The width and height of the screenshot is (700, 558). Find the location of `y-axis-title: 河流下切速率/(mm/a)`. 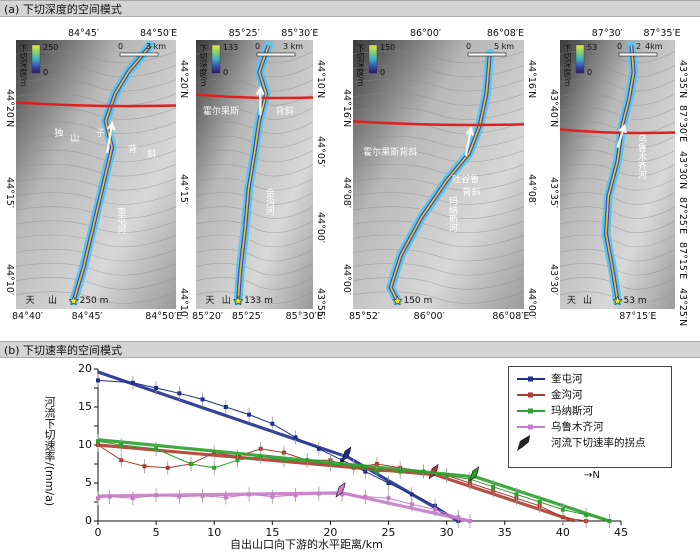

y-axis-title: 河流下切速率/(mm/a) is located at coordinates (49, 451).